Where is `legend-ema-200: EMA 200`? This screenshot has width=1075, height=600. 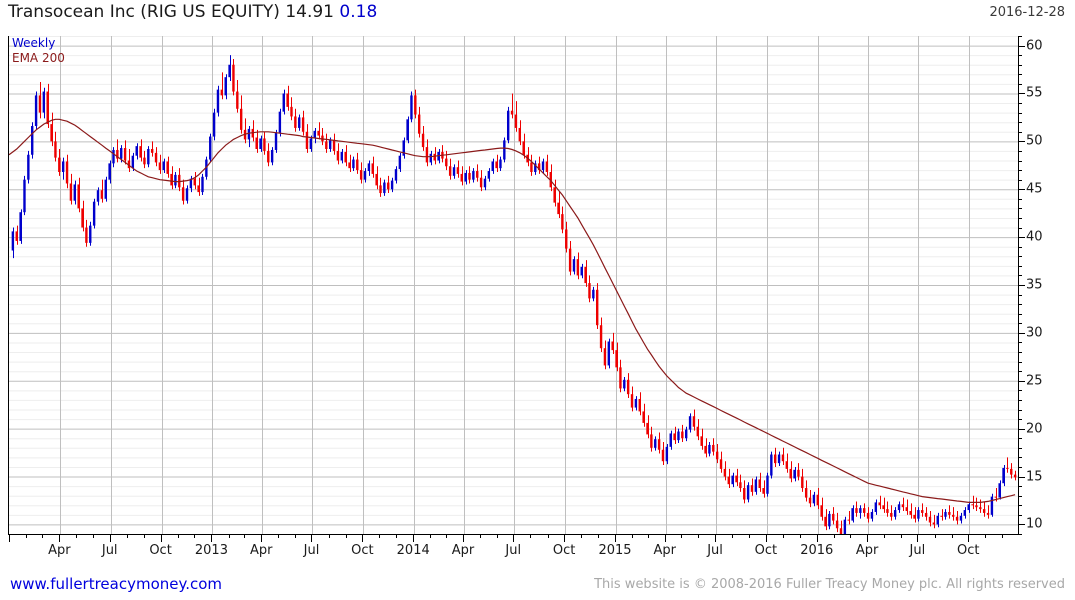
legend-ema-200: EMA 200 is located at coordinates (38, 58).